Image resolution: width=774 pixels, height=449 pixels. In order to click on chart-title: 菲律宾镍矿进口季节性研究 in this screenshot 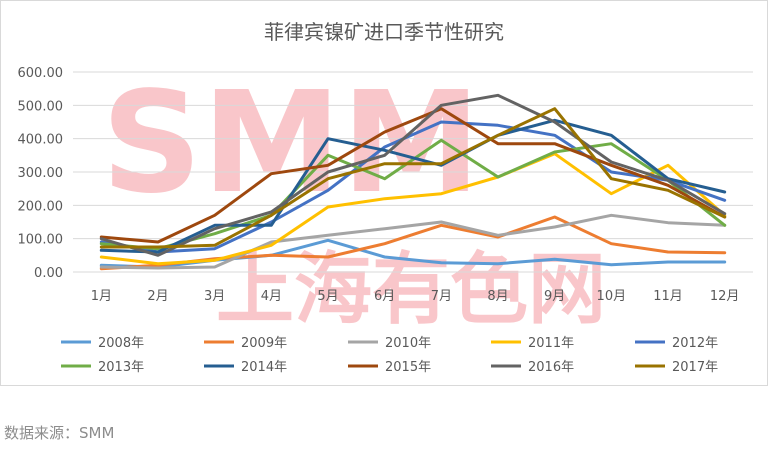, I will do `click(384, 32)`.